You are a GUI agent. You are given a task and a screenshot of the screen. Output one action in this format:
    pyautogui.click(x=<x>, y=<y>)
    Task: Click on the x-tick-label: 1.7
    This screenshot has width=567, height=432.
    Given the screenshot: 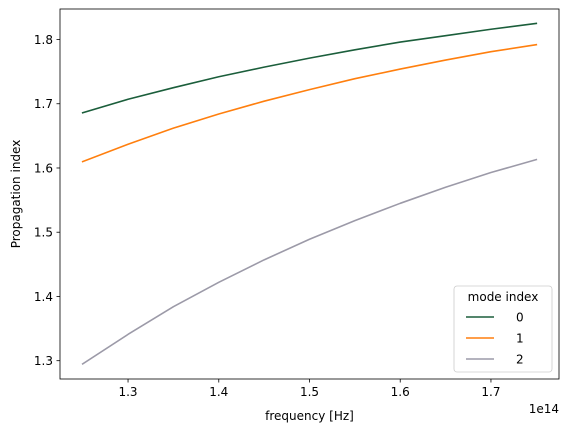 What is the action you would take?
    pyautogui.click(x=490, y=392)
    